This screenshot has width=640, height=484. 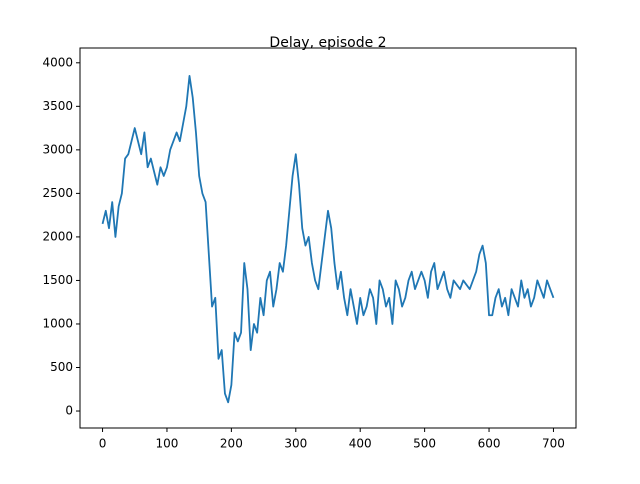 What do you see at coordinates (553, 444) in the screenshot?
I see `x-tick-label: 700` at bounding box center [553, 444].